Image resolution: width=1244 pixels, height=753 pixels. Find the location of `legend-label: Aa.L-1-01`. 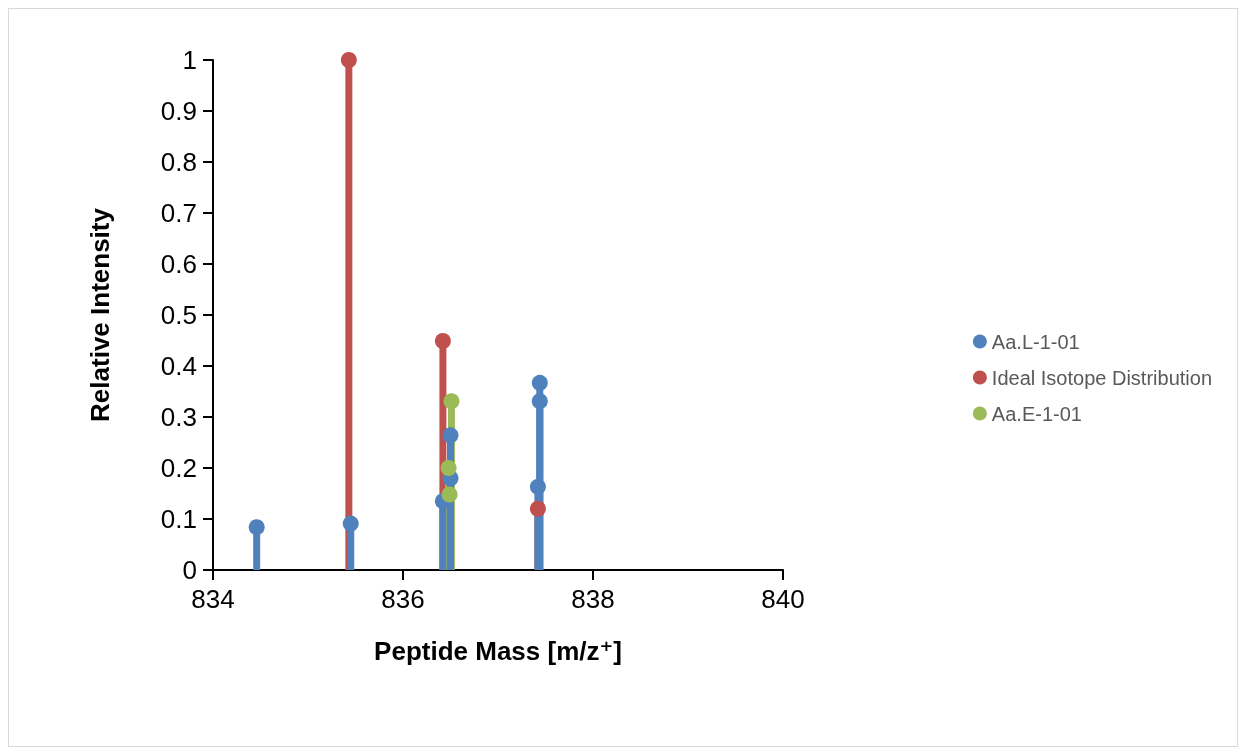

legend-label: Aa.L-1-01 is located at coordinates (1035, 341).